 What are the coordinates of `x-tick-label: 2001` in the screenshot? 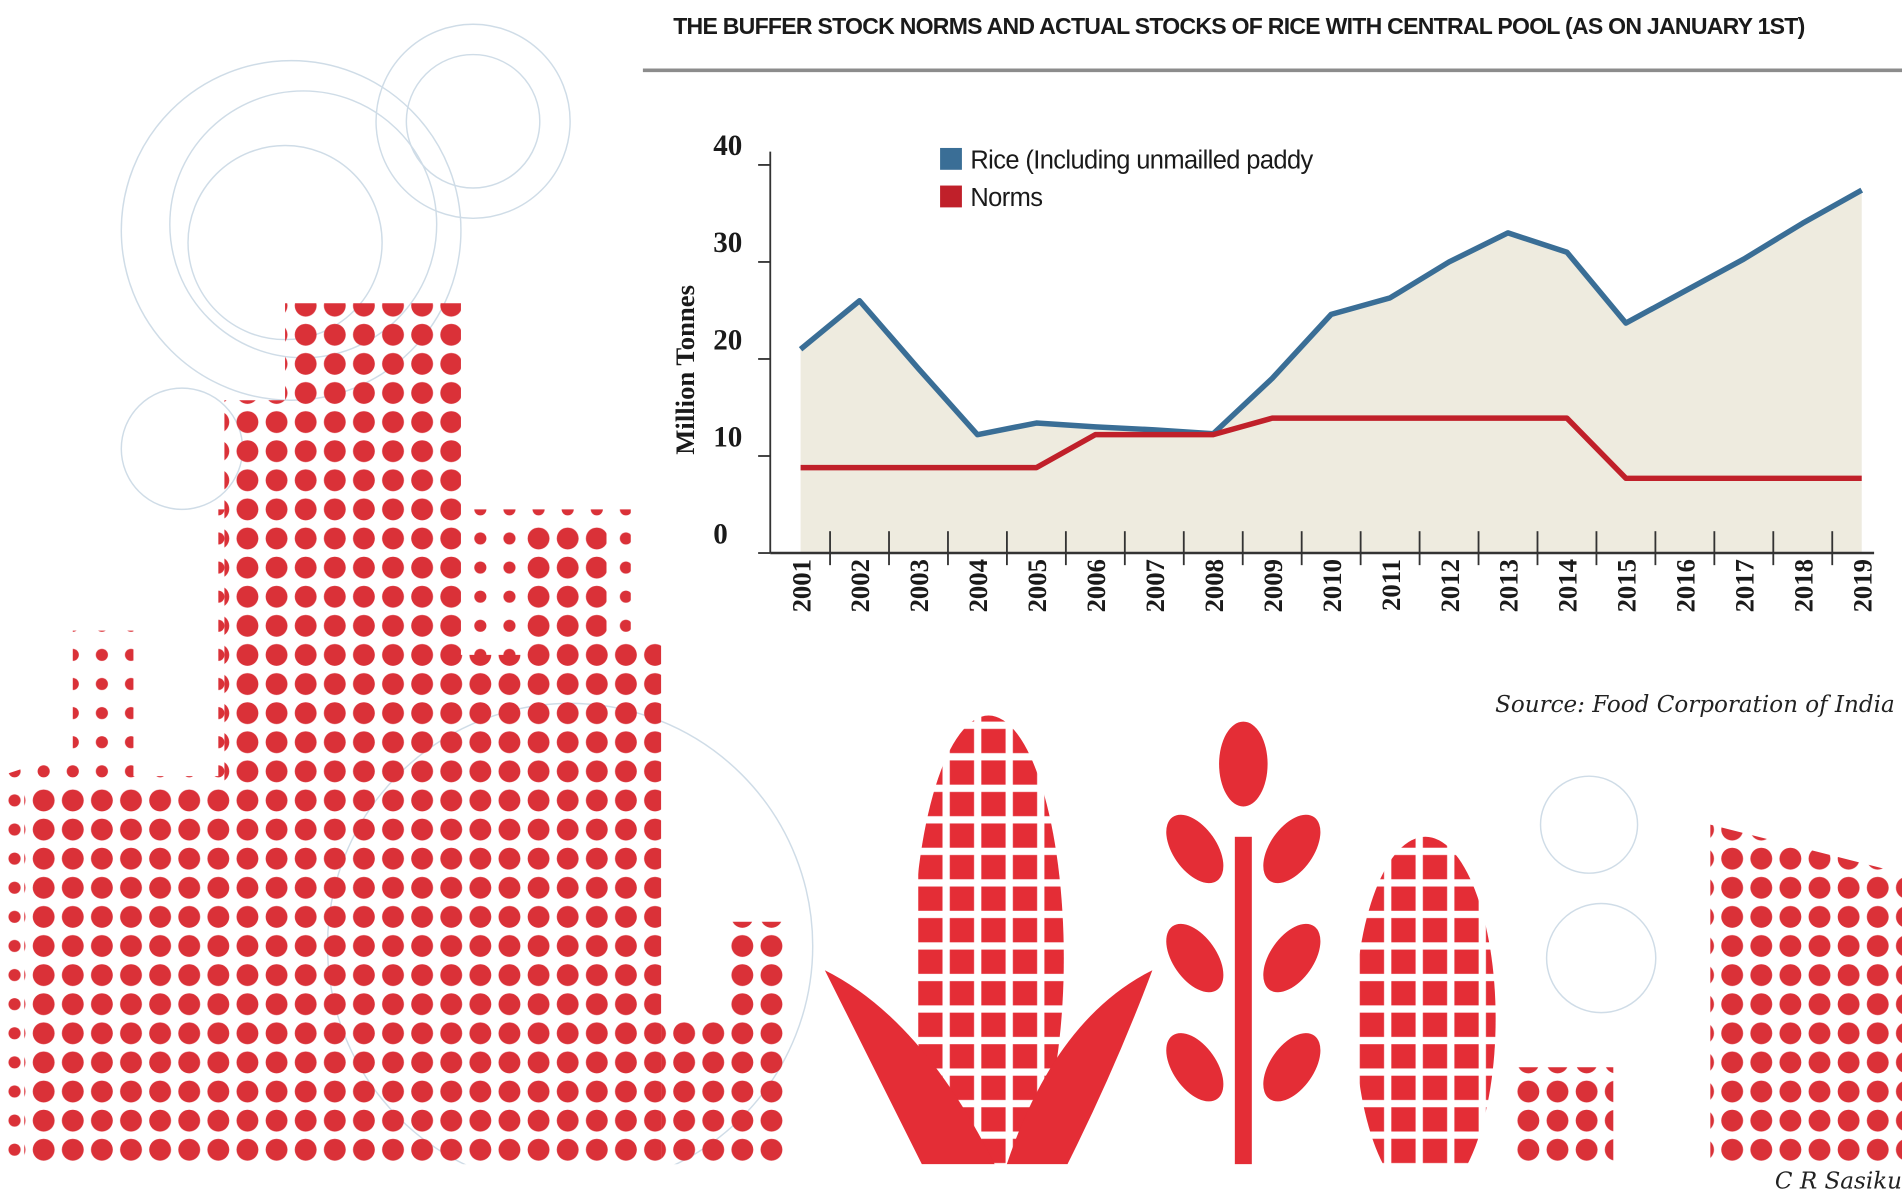 It's located at (801, 585).